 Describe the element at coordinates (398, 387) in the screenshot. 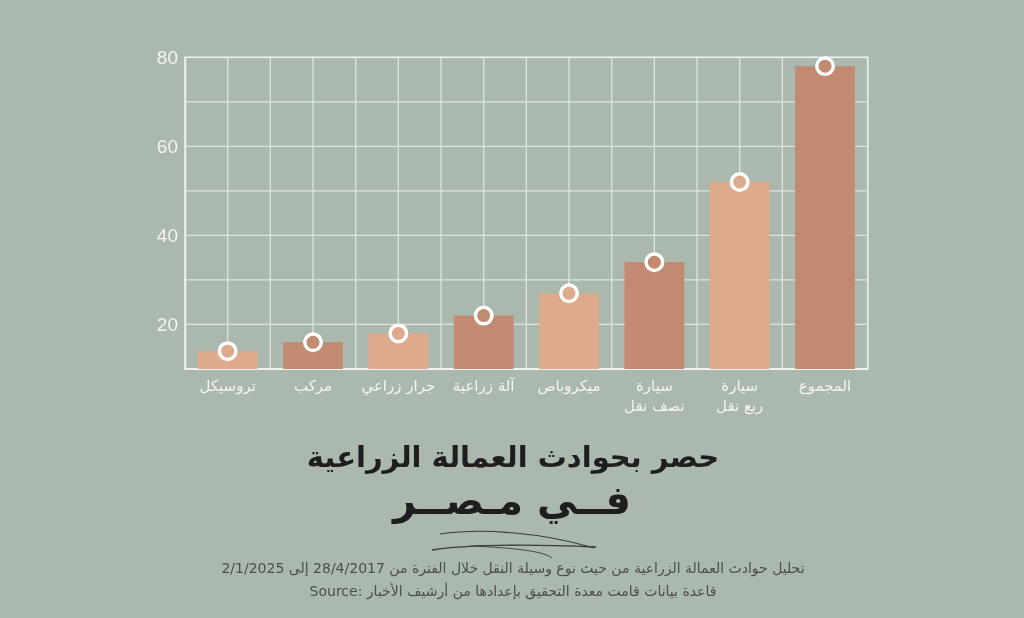

I see `x-tick-label: جرار زراعي` at that location.